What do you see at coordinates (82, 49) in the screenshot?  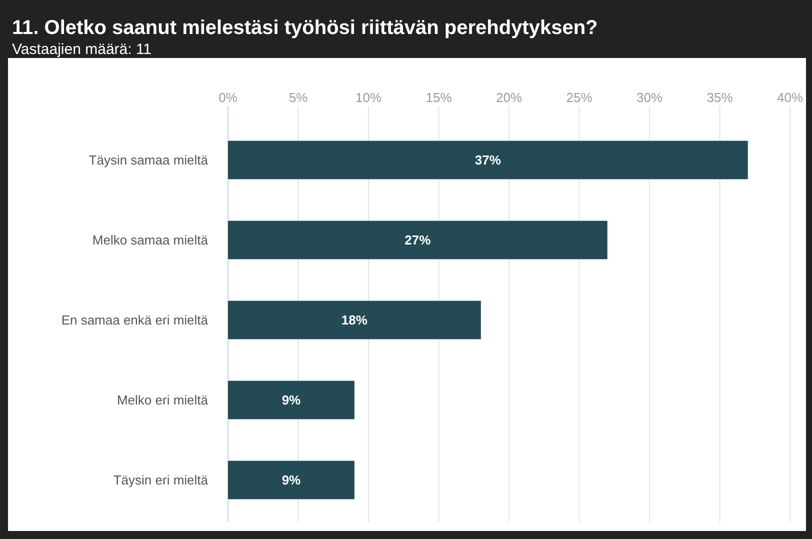 I see `text: Vastaajien määrä: 11` at bounding box center [82, 49].